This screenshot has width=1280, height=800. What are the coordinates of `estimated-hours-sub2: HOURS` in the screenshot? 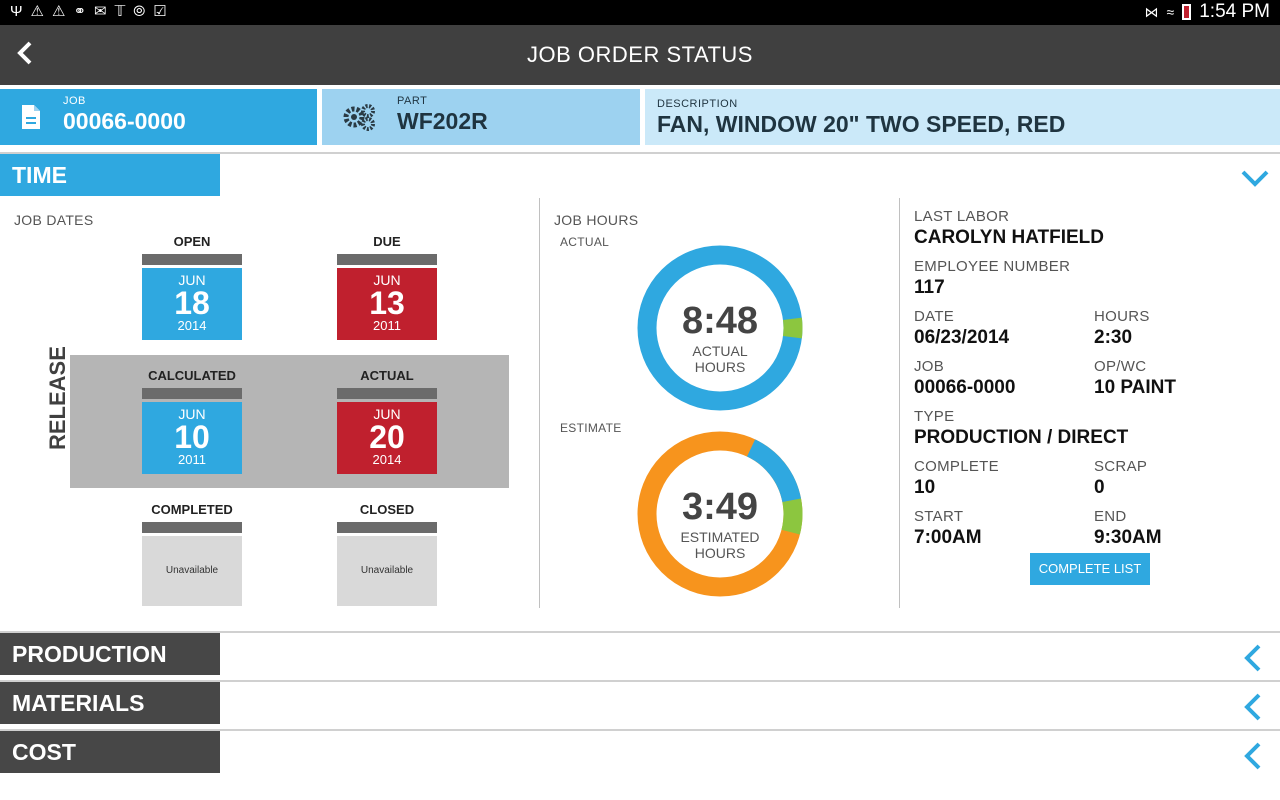 It's located at (720, 553).